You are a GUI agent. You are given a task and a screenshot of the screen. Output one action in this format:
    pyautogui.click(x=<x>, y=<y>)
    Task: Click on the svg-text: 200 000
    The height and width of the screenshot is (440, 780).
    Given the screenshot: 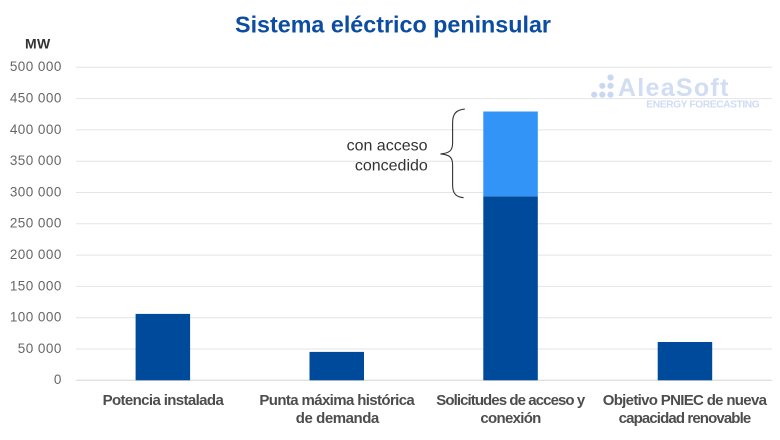 What is the action you would take?
    pyautogui.click(x=36, y=254)
    